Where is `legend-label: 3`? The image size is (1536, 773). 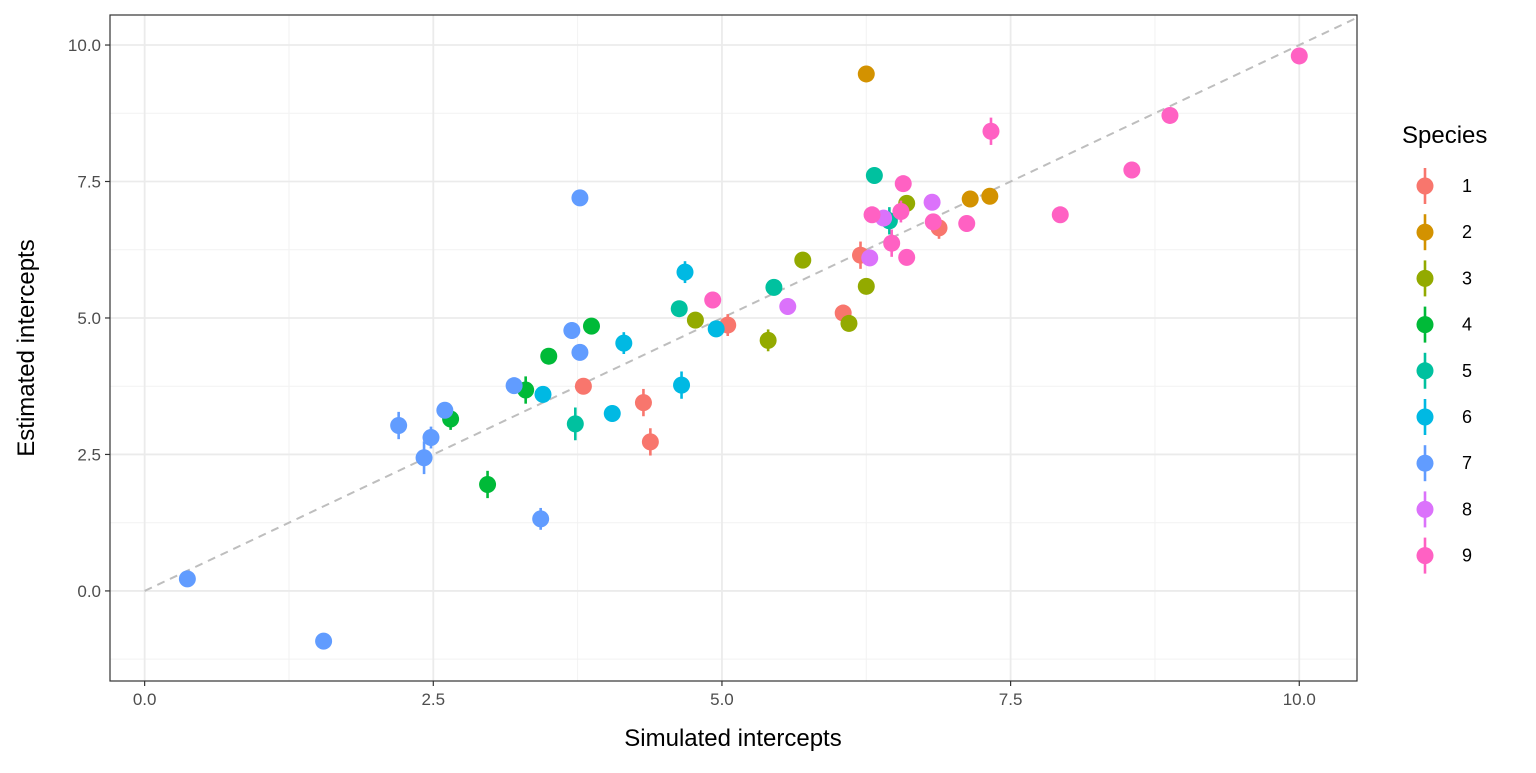 legend-label: 3 is located at coordinates (1467, 278).